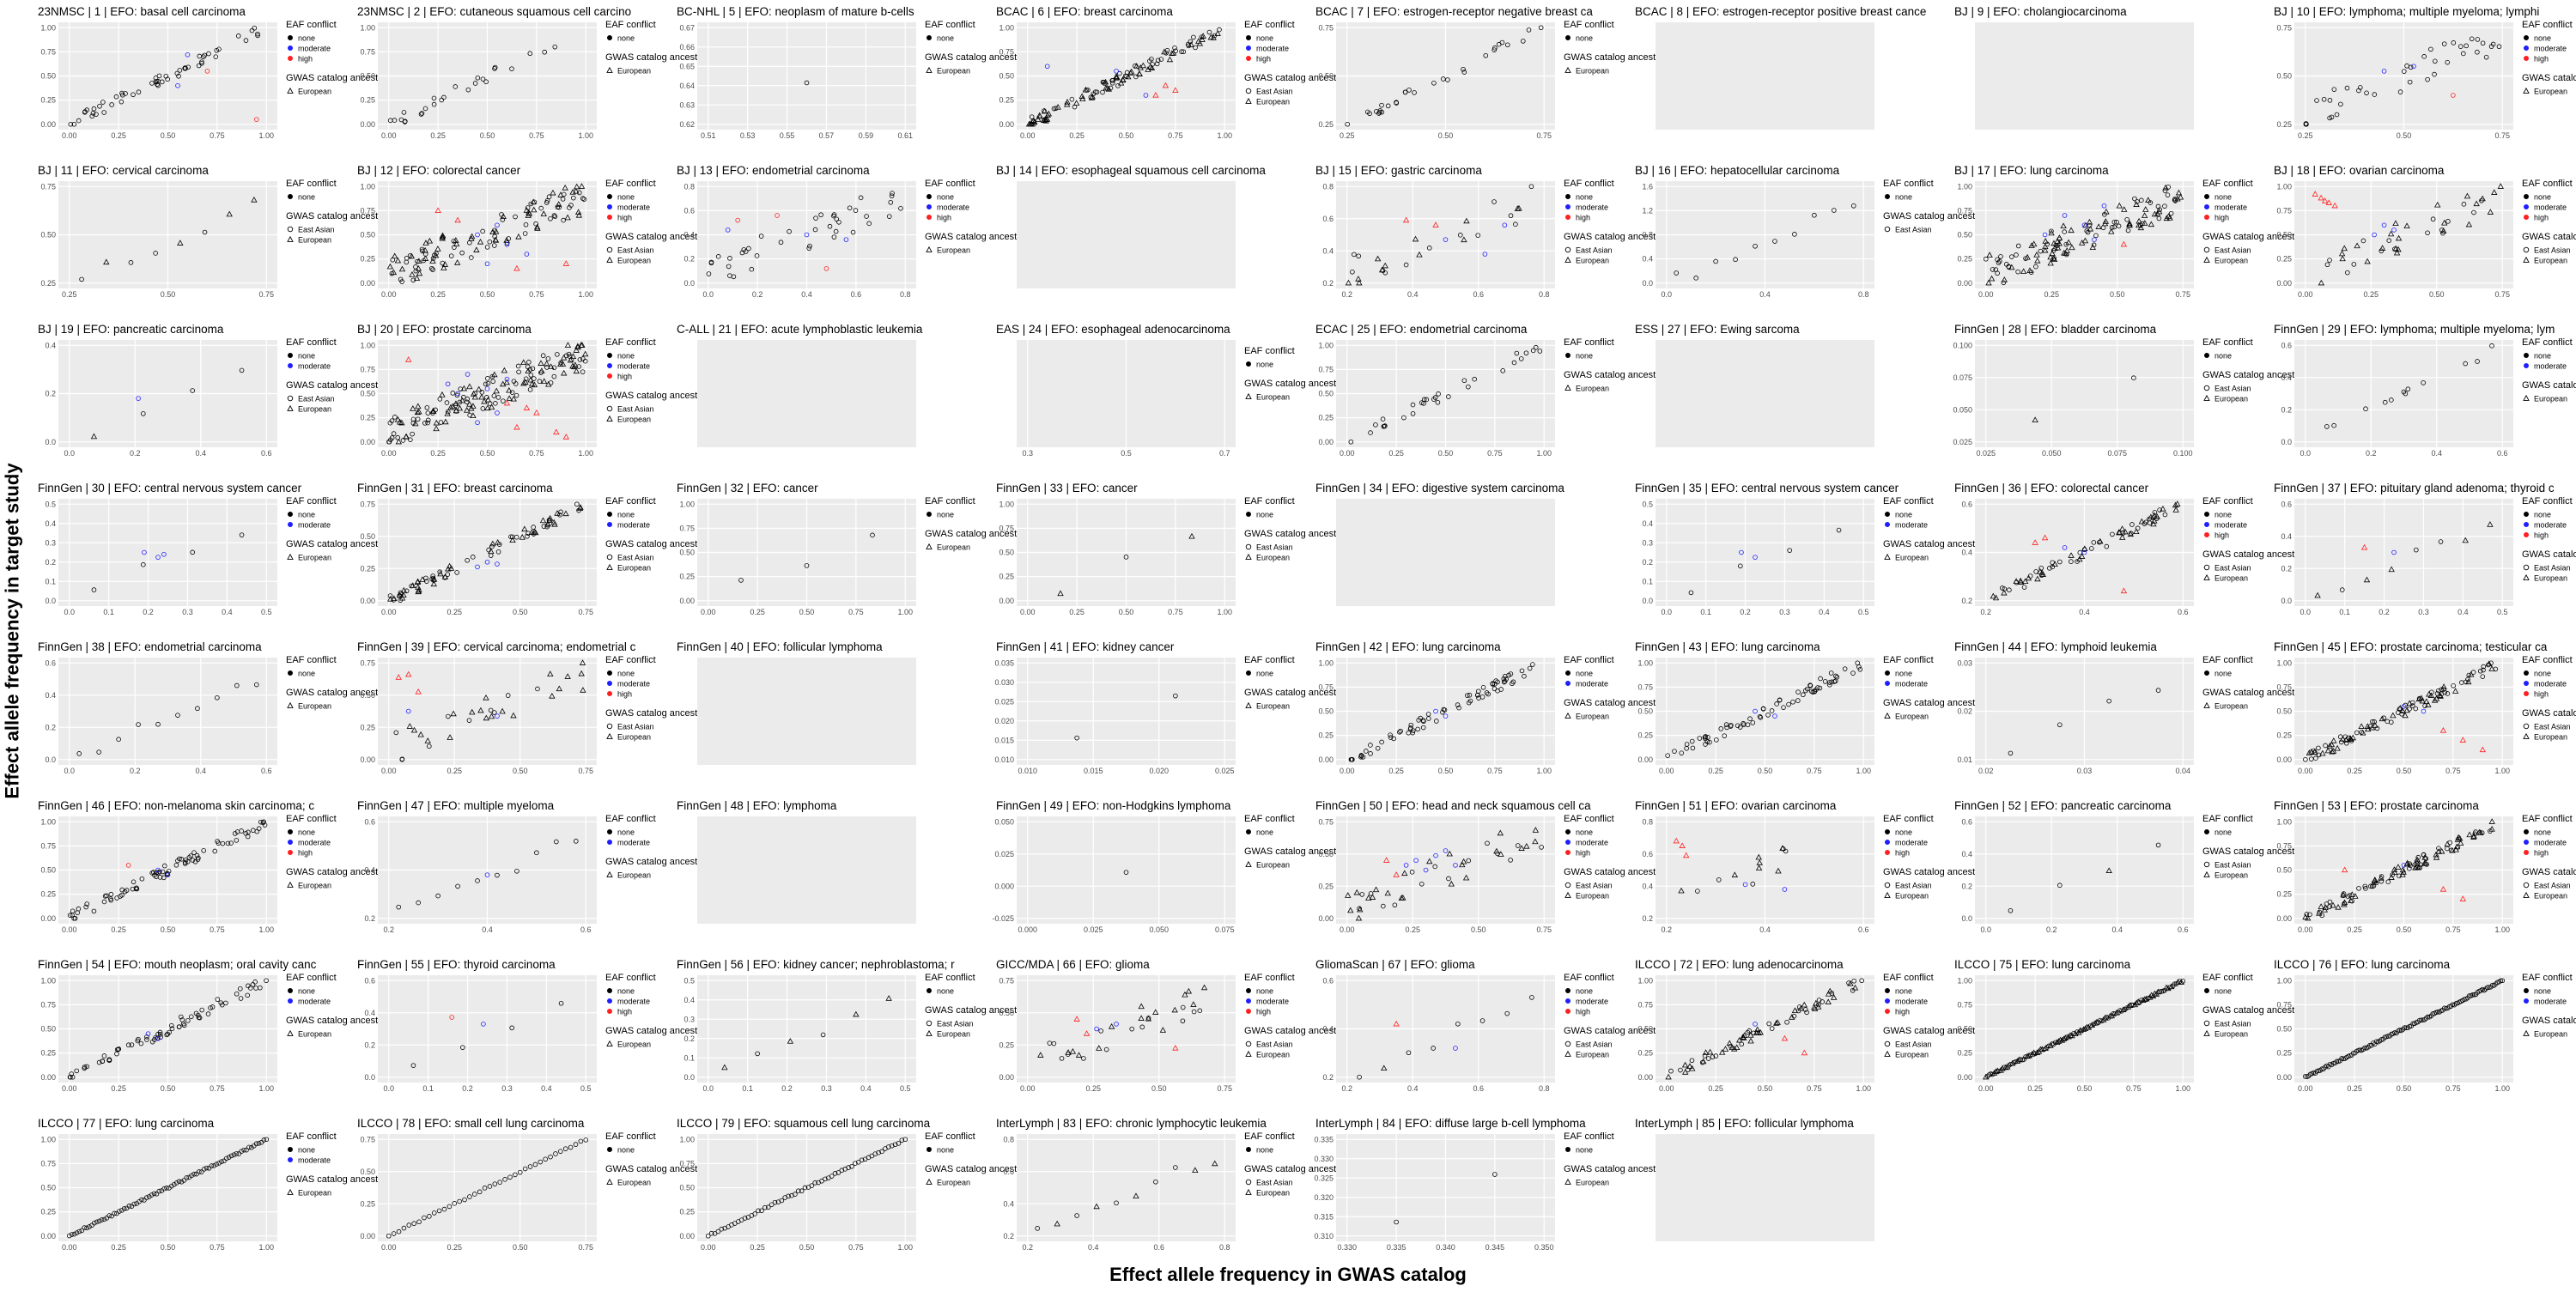 The height and width of the screenshot is (1292, 2576). Describe the element at coordinates (2287, 345) in the screenshot. I see `y-tick-label: 0.6` at that location.